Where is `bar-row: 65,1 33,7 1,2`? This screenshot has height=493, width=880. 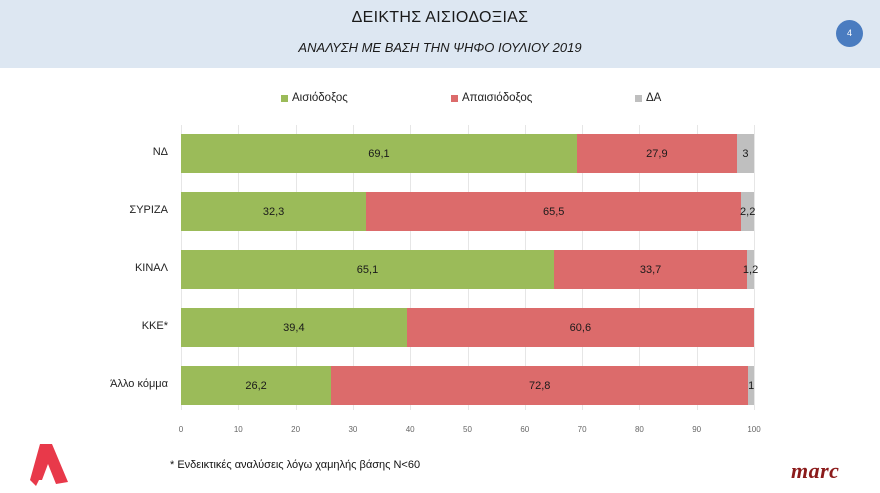 bar-row: 65,1 33,7 1,2 is located at coordinates (469, 269).